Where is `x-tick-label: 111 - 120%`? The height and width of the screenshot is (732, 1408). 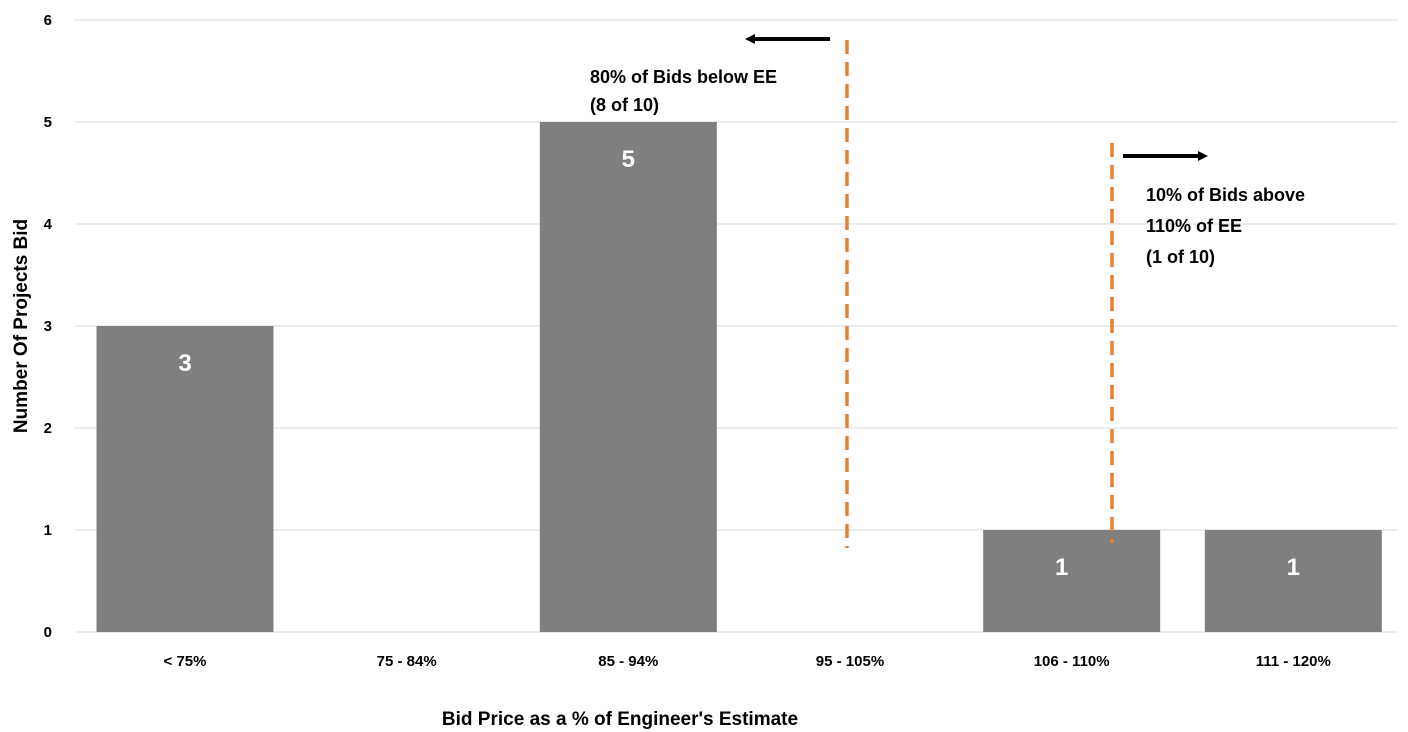 x-tick-label: 111 - 120% is located at coordinates (1293, 661).